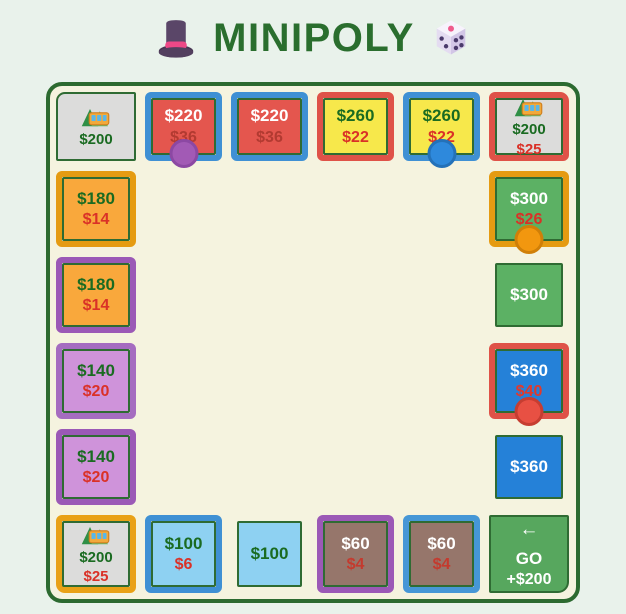 The height and width of the screenshot is (614, 626). I want to click on tile-orange-2: $180 $14, so click(96, 295).